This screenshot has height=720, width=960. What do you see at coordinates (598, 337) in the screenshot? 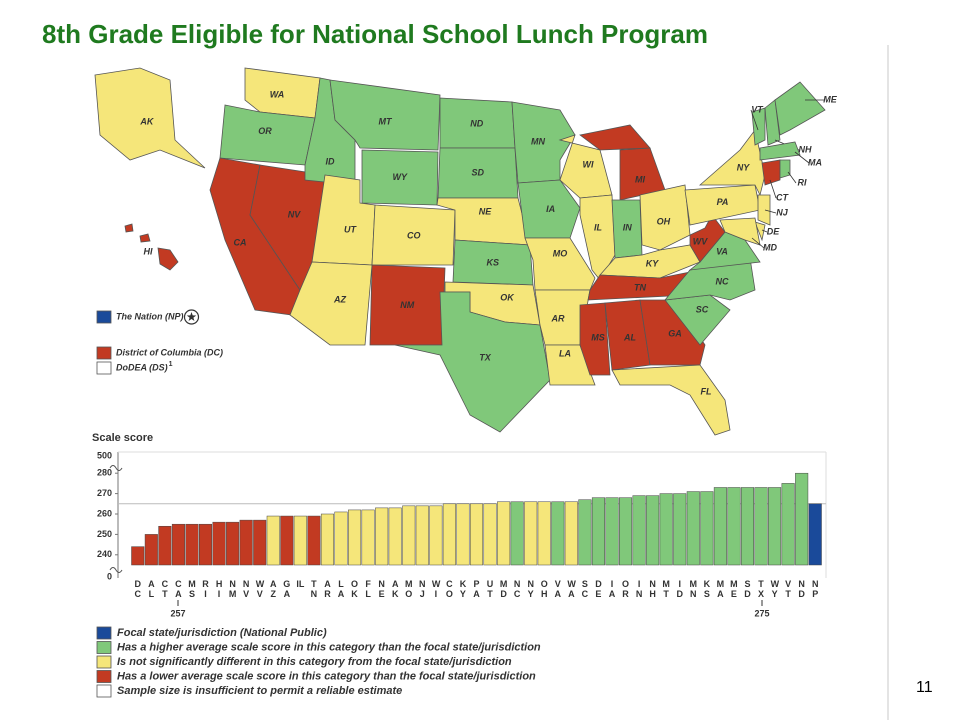
I see `state-label: MS` at bounding box center [598, 337].